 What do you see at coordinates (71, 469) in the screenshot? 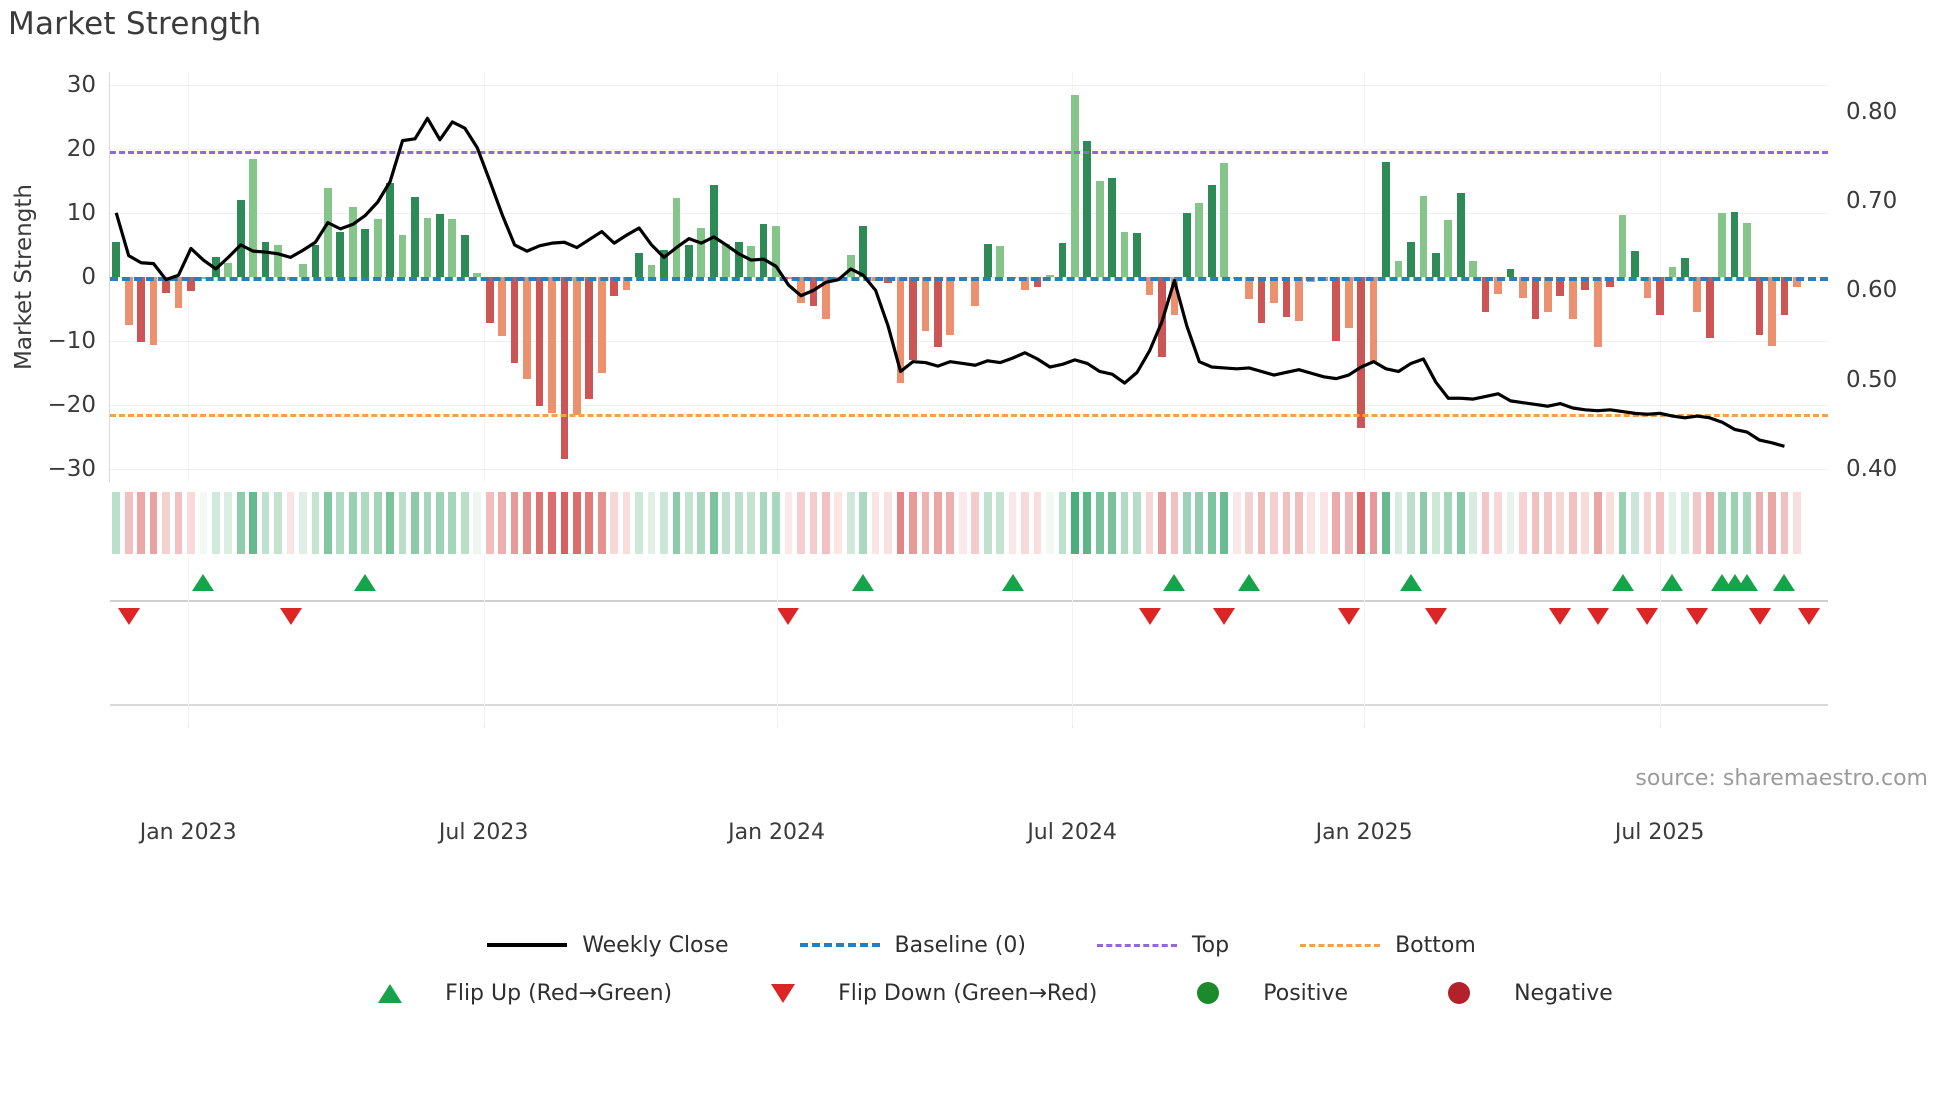
I see `y-axis-left-tick: −30` at bounding box center [71, 469].